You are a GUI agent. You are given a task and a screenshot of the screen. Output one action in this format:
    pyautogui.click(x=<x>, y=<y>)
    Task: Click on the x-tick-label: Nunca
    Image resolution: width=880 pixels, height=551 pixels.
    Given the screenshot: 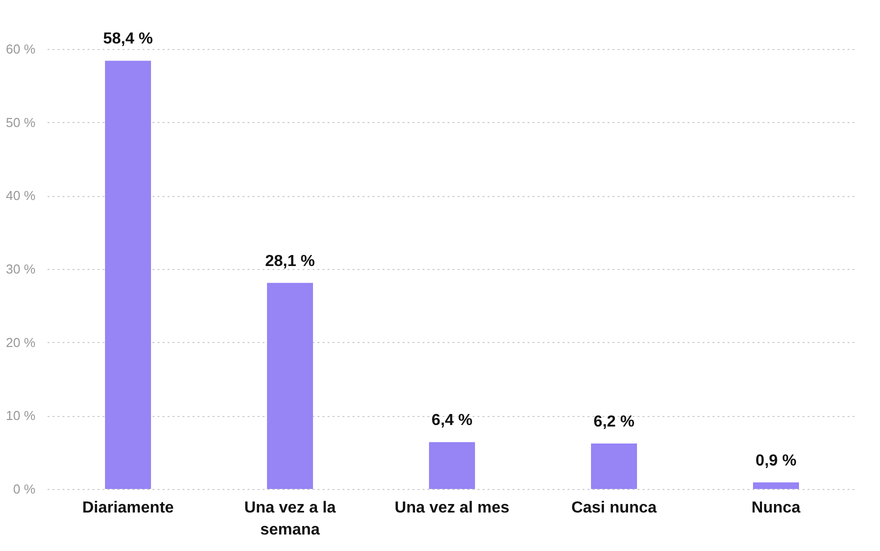 What is the action you would take?
    pyautogui.click(x=776, y=508)
    